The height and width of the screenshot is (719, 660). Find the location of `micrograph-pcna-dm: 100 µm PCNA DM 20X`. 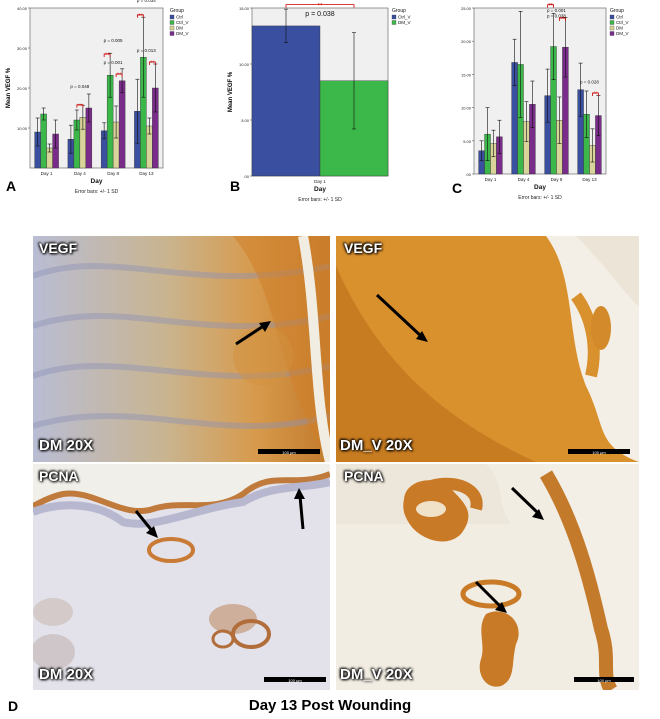

micrograph-pcna-dm: 100 µm PCNA DM 20X is located at coordinates (181, 577).